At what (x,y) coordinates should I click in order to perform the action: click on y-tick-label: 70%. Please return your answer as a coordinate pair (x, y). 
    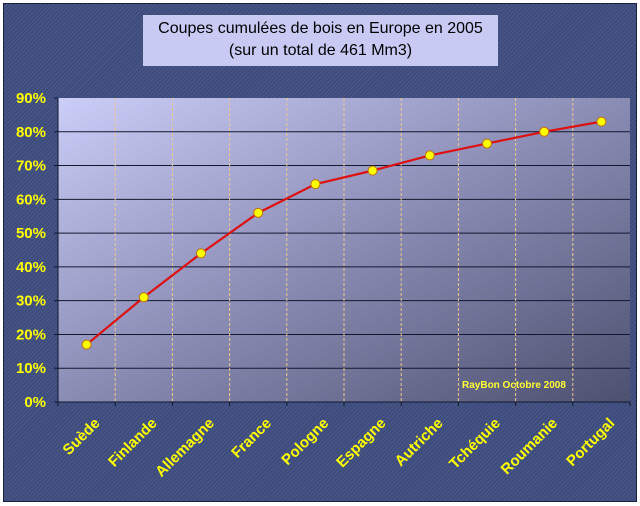
    Looking at the image, I should click on (31, 166).